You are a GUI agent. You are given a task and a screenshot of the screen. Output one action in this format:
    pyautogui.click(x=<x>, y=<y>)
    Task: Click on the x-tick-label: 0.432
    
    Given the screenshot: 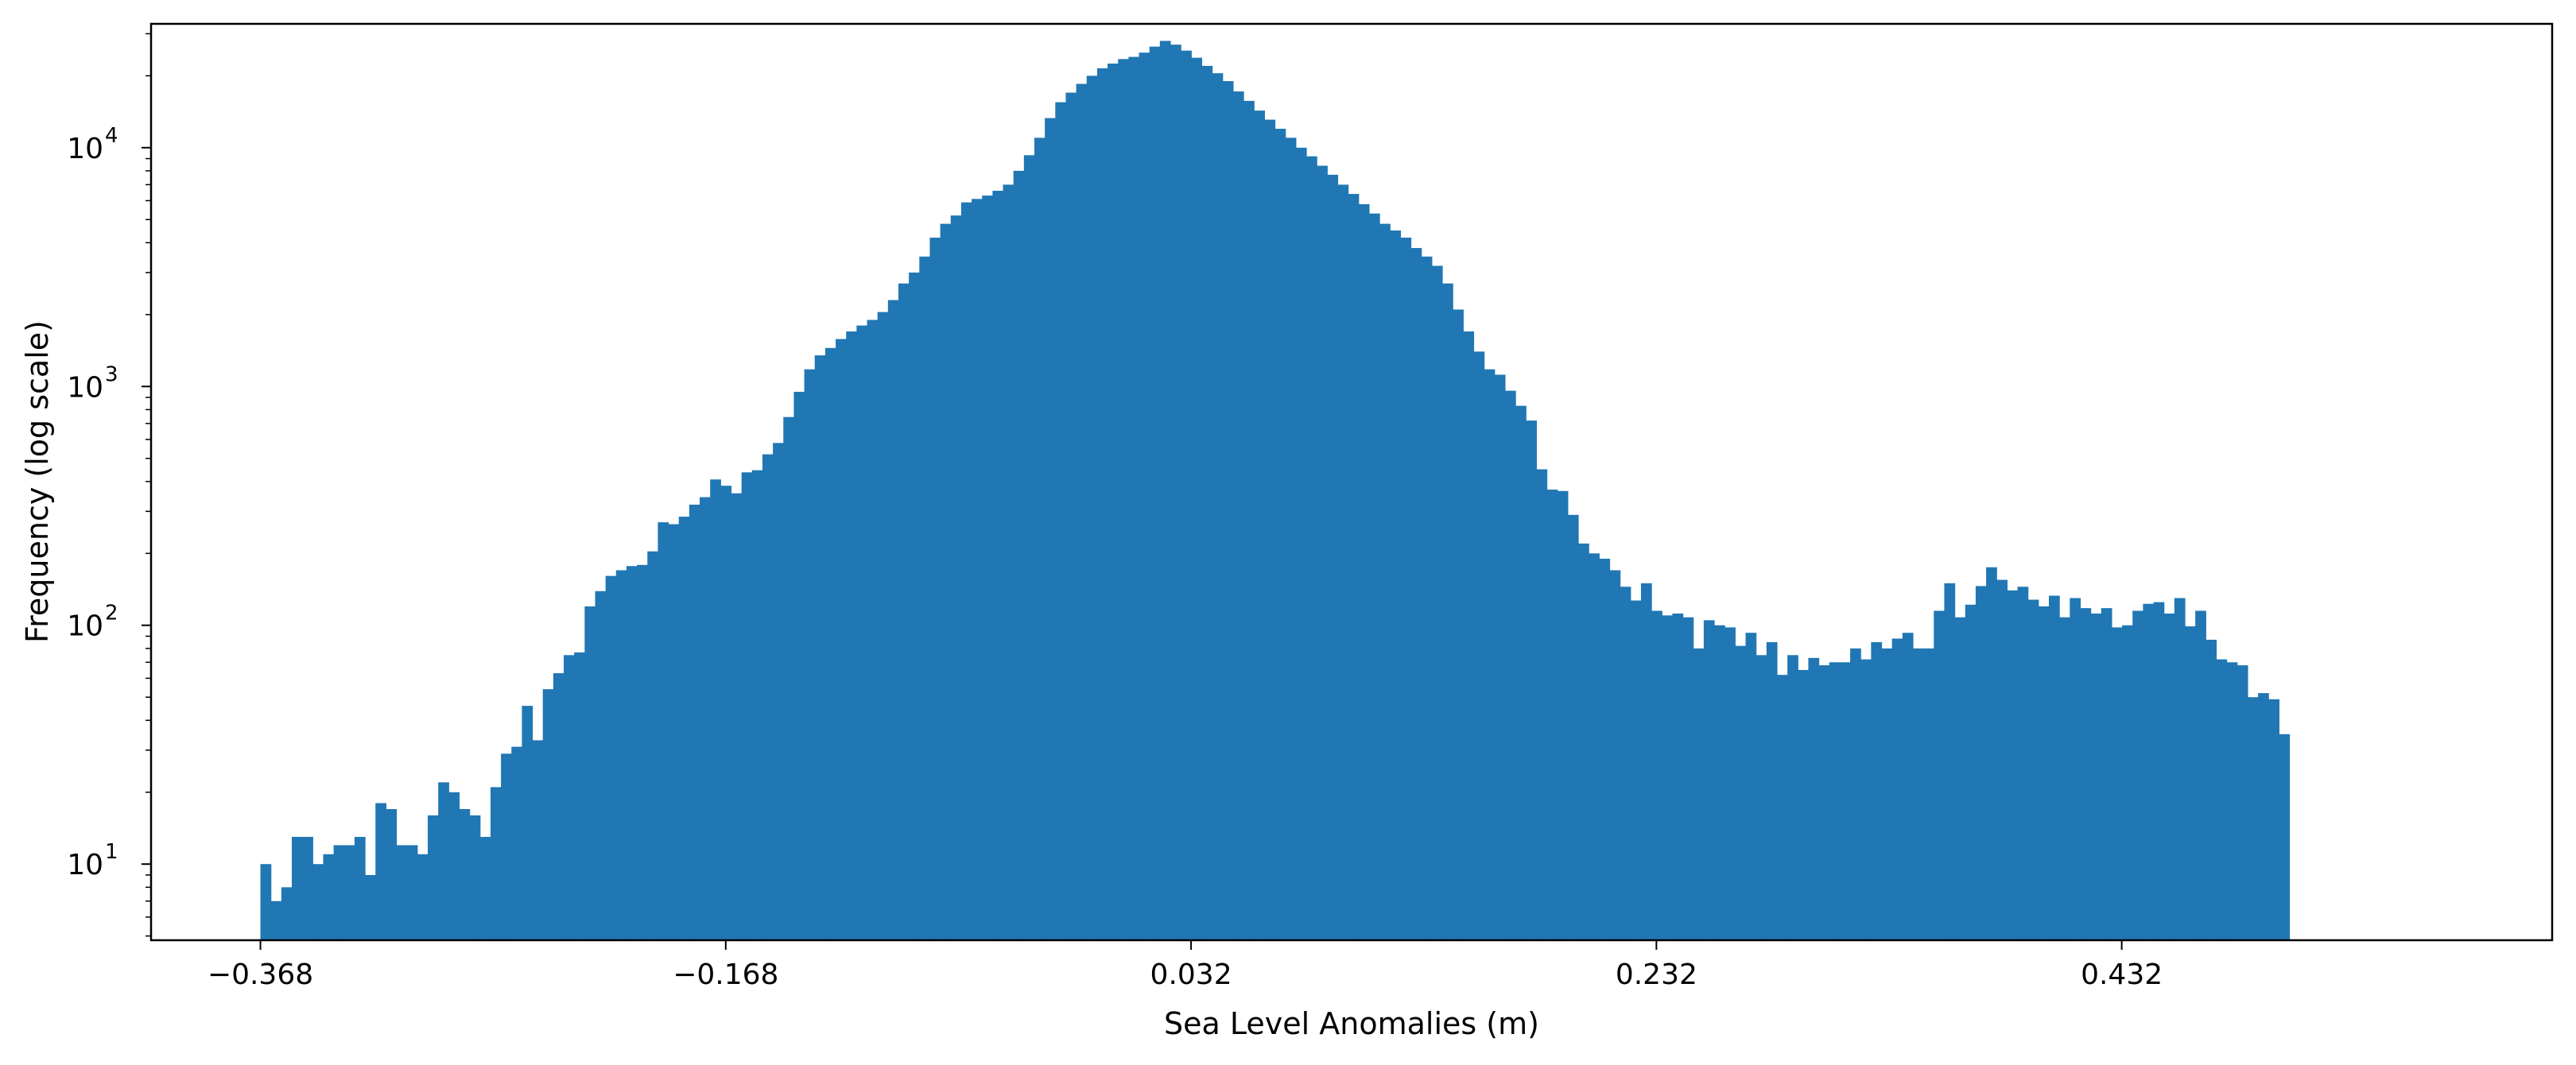 What is the action you would take?
    pyautogui.click(x=2122, y=974)
    